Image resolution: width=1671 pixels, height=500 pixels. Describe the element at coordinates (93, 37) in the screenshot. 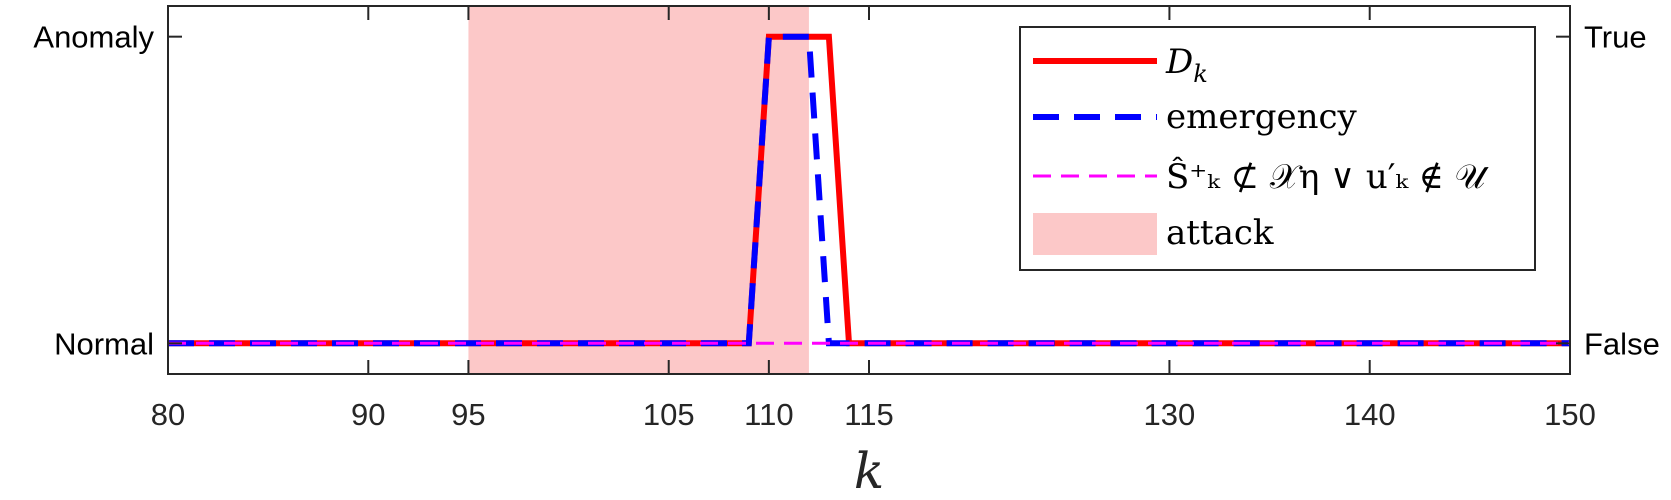

I see `y-tick-label-left-anomaly: Anomaly` at that location.